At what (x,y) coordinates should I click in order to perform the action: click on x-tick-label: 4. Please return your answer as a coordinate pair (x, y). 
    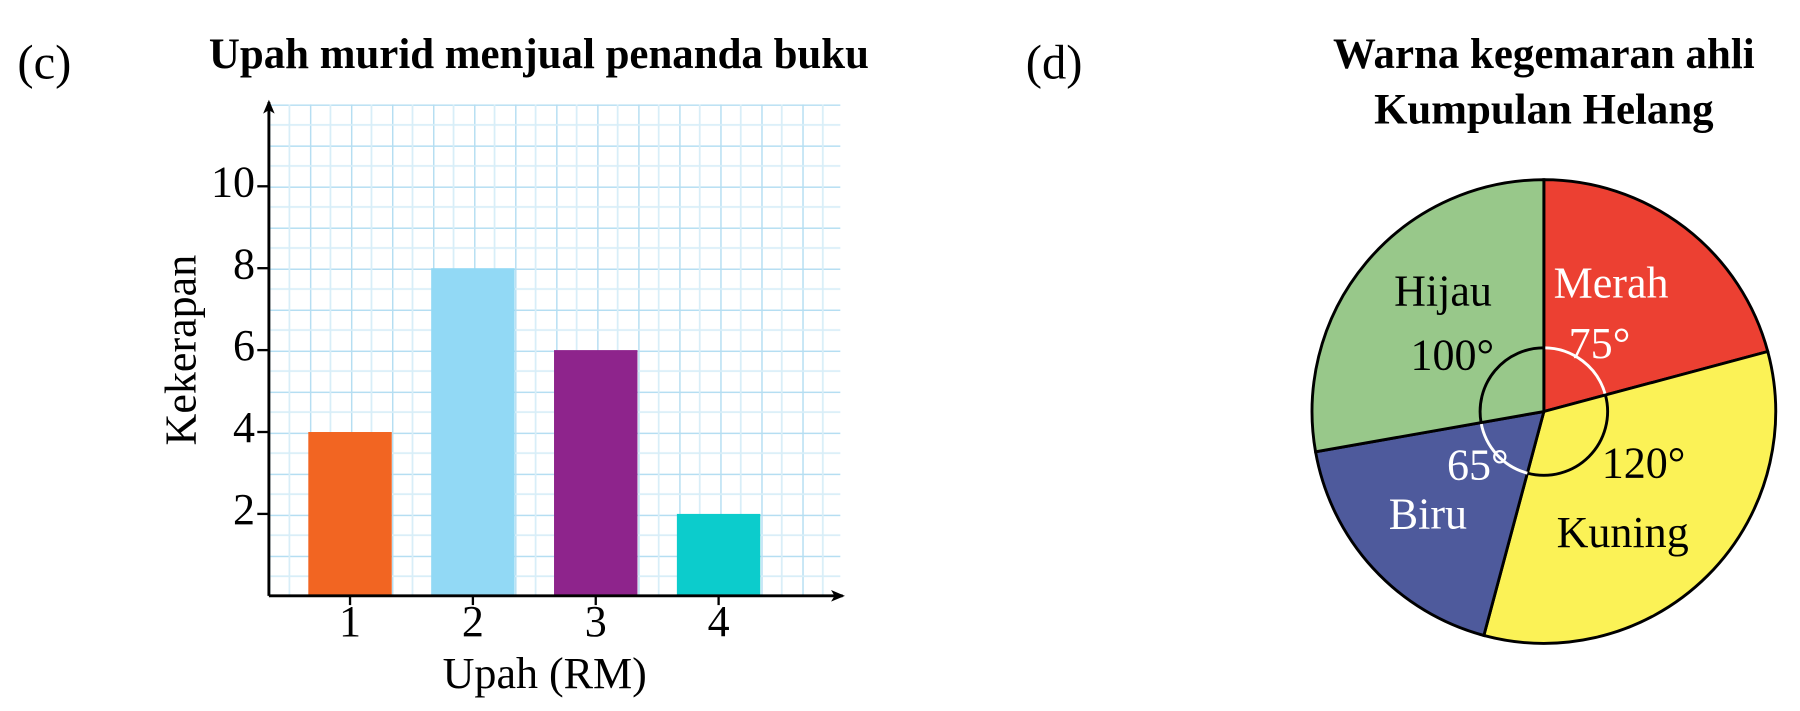
    Looking at the image, I should click on (719, 621).